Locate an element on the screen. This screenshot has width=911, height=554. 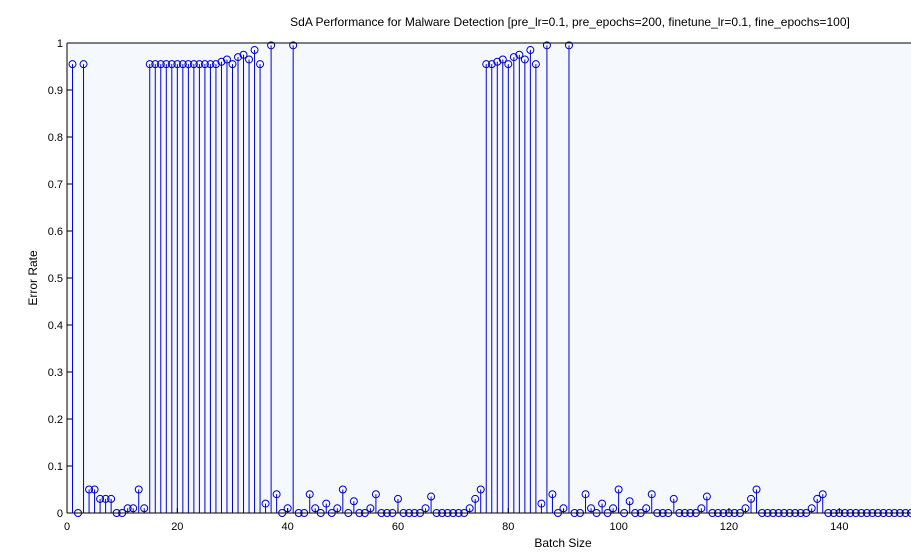
x-tick-label: 100 is located at coordinates (618, 527).